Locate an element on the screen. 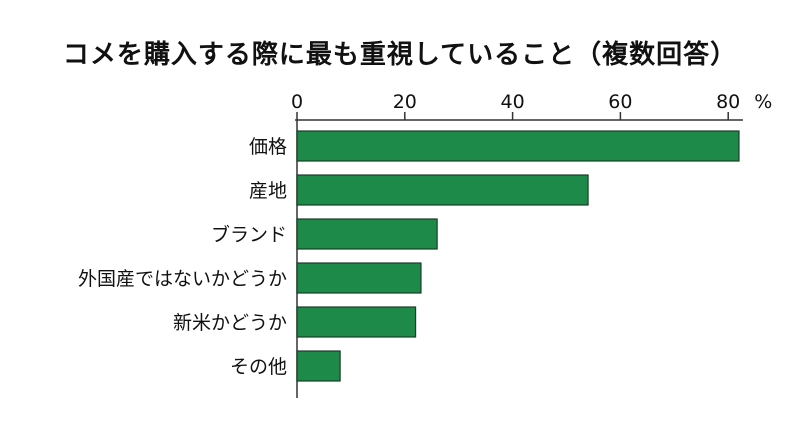 This screenshot has height=423, width=800. category-label-1: 産地 is located at coordinates (268, 191).